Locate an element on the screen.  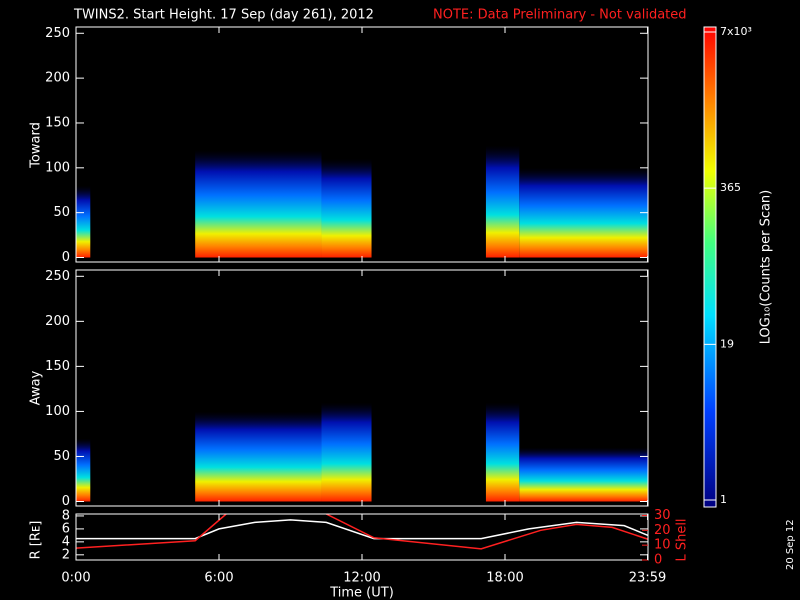
x-tick-label: 12:00 is located at coordinates (361, 578).